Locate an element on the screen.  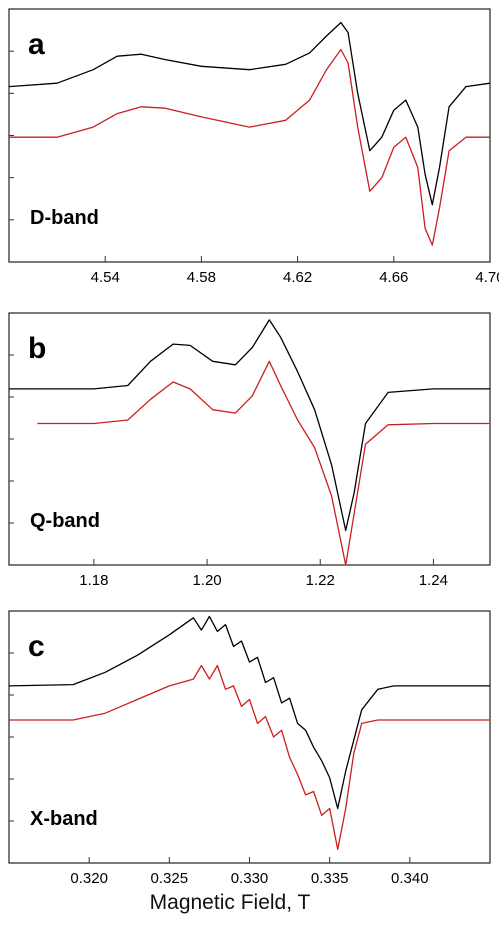
x-tick-label: 0.330 is located at coordinates (250, 878).